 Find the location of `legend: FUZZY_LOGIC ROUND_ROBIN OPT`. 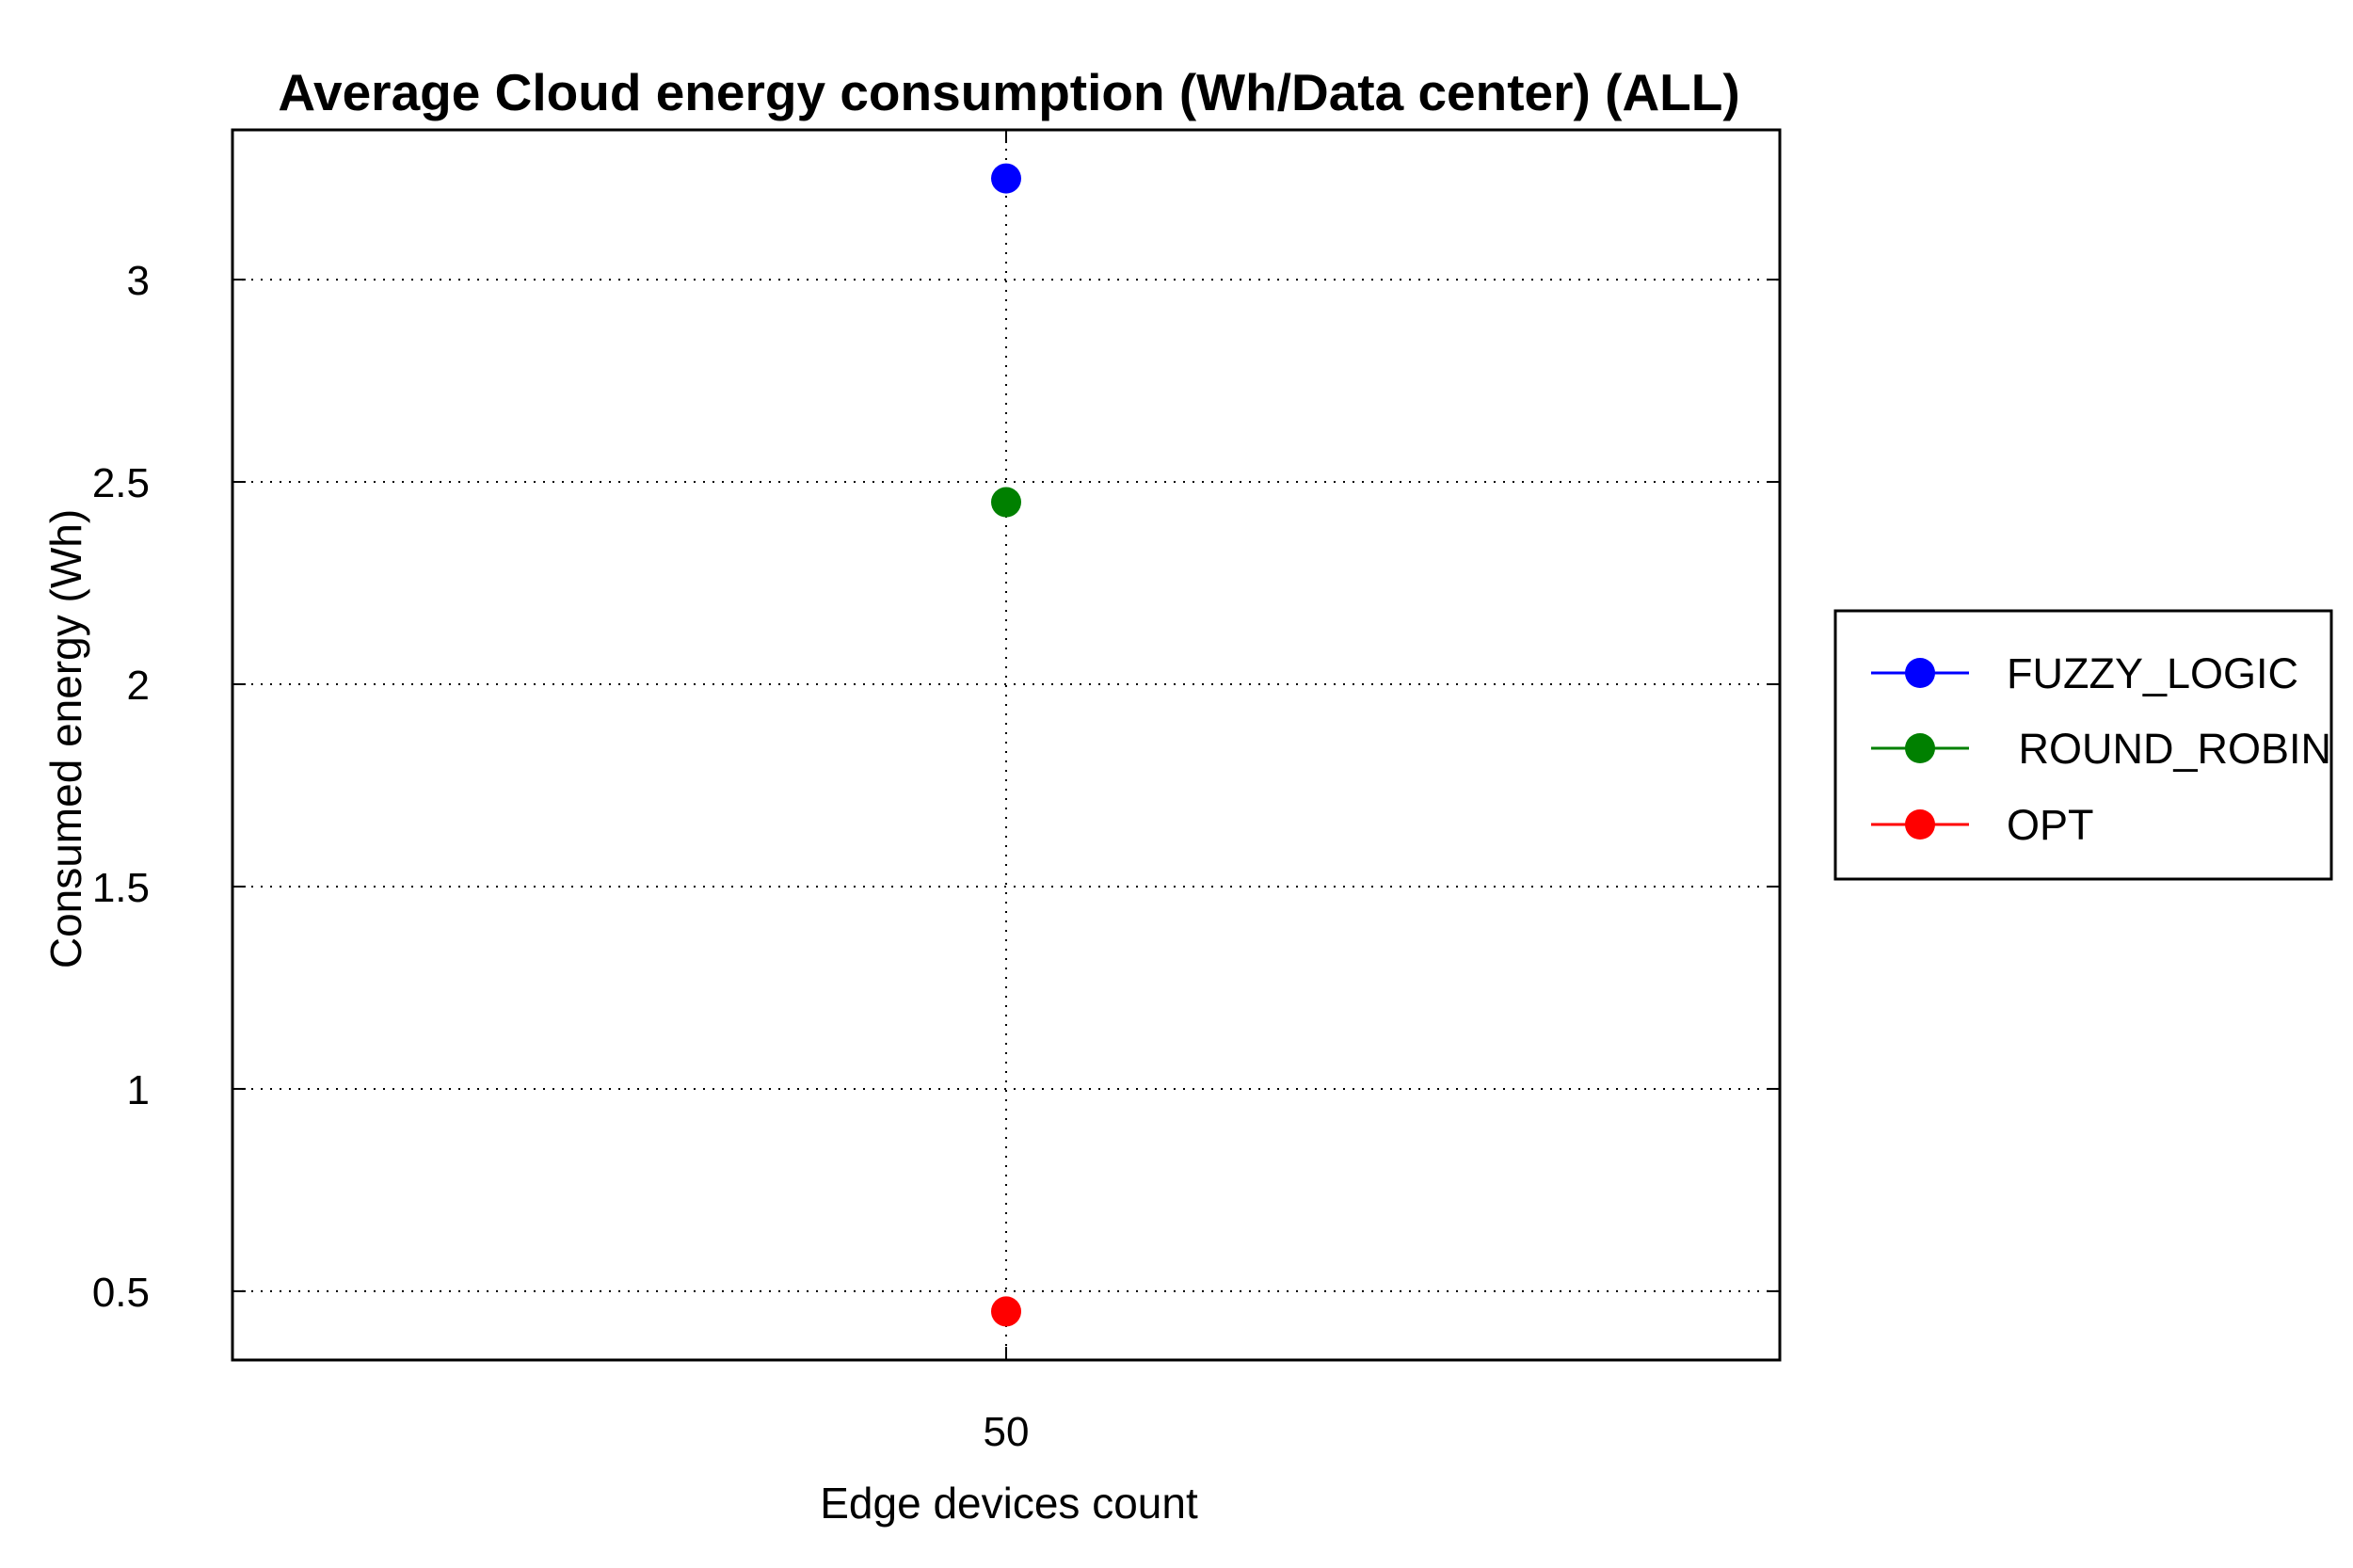

legend: FUZZY_LOGIC ROUND_ROBIN OPT is located at coordinates (2083, 745).